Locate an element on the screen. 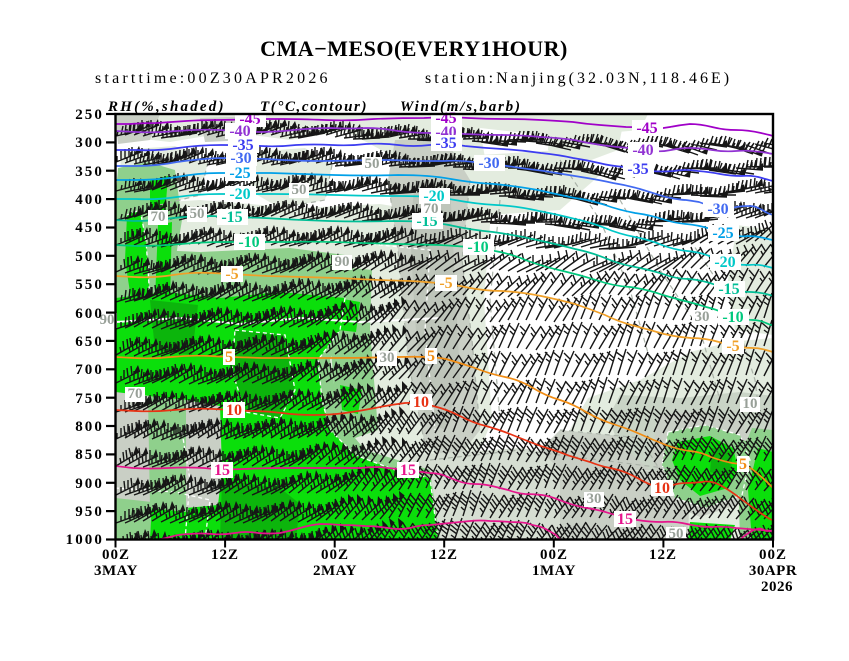 This screenshot has width=849, height=661. svg-text: 850 is located at coordinates (89, 455).